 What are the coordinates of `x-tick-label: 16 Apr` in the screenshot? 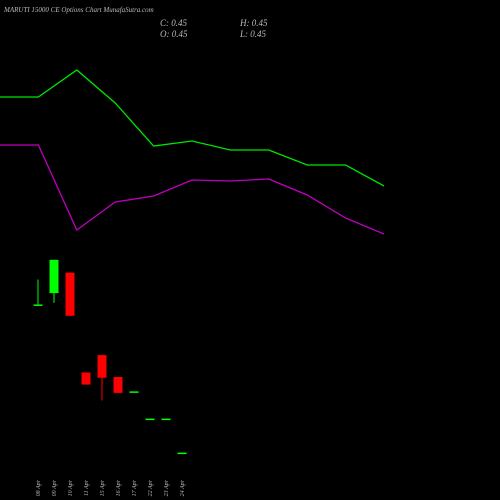 It's located at (119, 487).